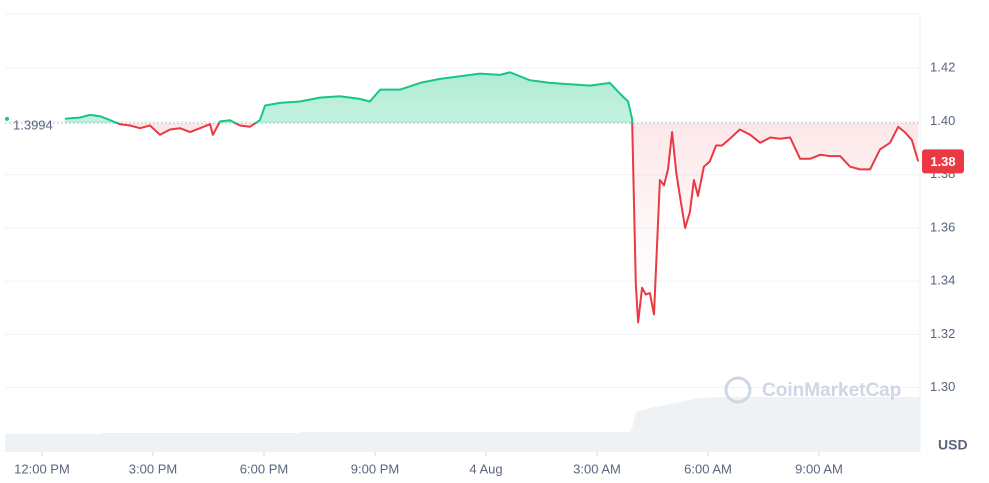  Describe the element at coordinates (375, 468) in the screenshot. I see `x-tick-label: 9:00 PM` at that location.